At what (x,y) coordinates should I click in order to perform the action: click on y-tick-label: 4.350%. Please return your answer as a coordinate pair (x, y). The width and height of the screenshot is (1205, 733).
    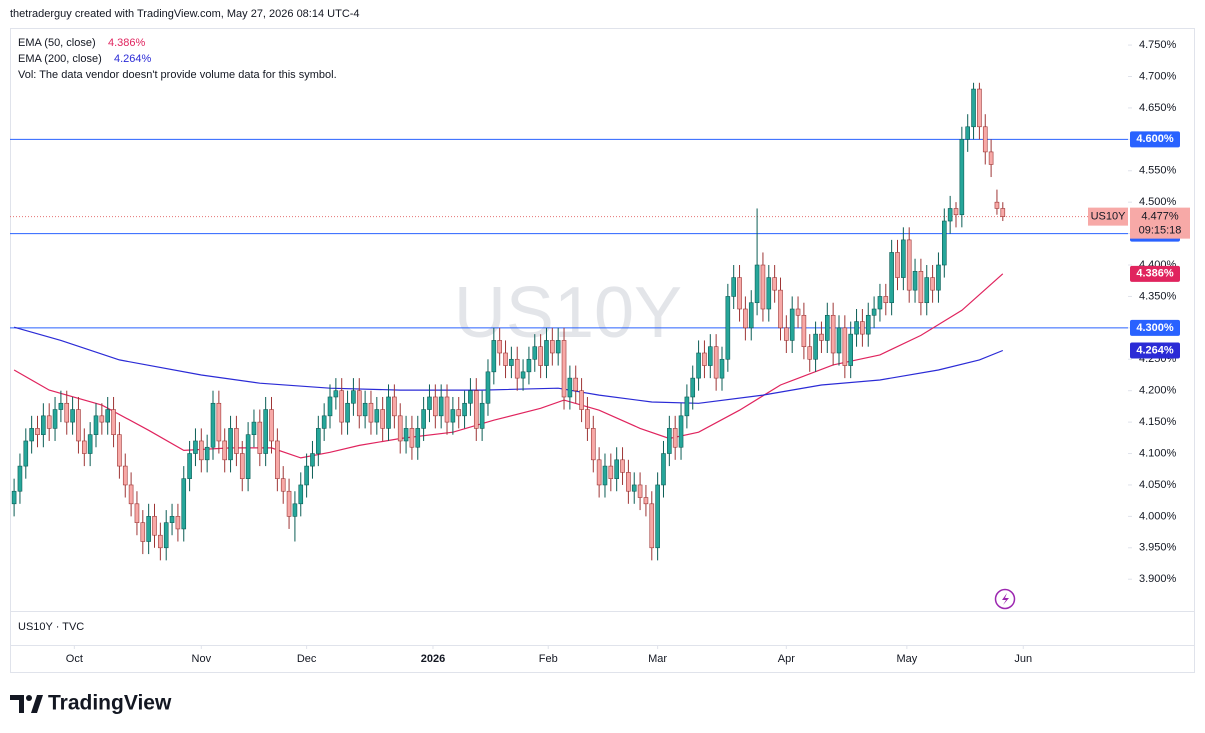
    Looking at the image, I should click on (1158, 296).